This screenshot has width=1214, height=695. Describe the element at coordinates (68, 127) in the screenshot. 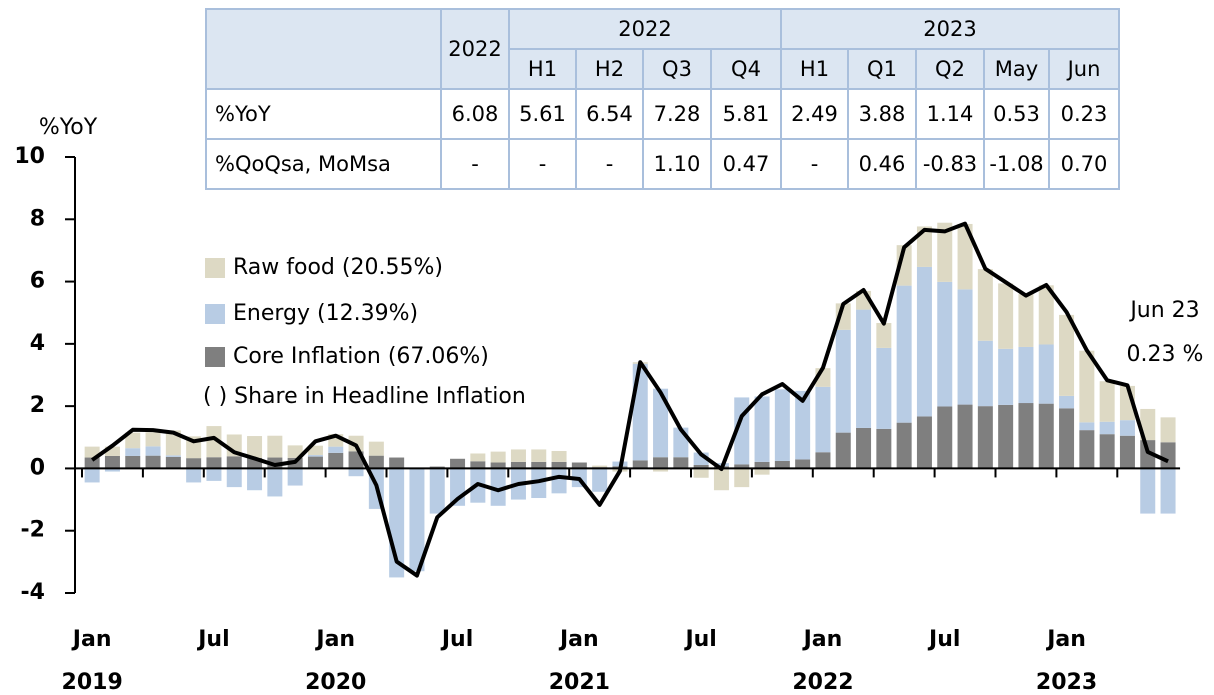

I see `y-axis-label: %YoY` at that location.